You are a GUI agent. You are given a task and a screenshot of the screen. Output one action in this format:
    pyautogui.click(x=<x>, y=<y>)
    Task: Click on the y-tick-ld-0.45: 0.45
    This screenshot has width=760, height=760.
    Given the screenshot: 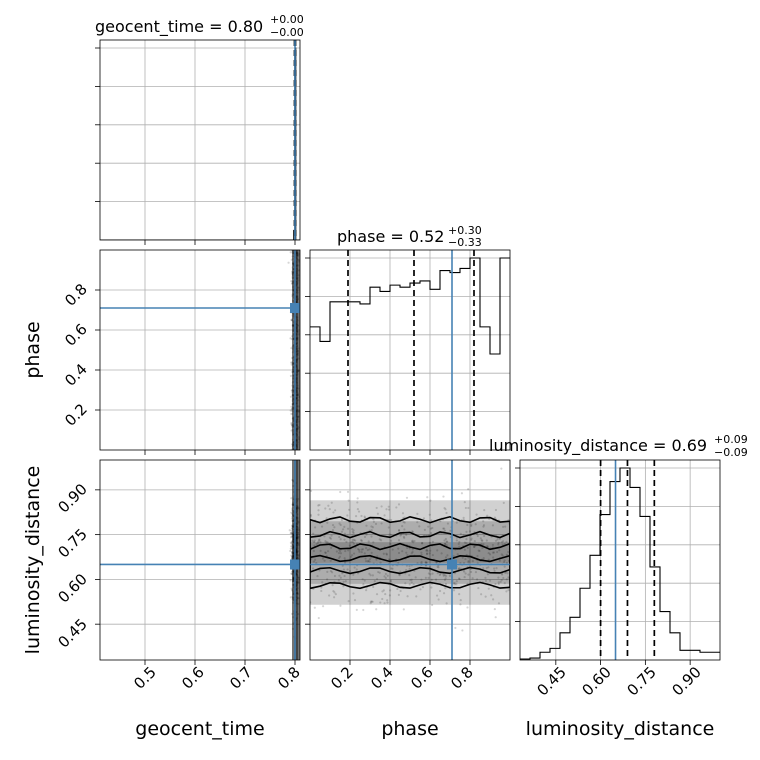 What is the action you would take?
    pyautogui.click(x=72, y=633)
    